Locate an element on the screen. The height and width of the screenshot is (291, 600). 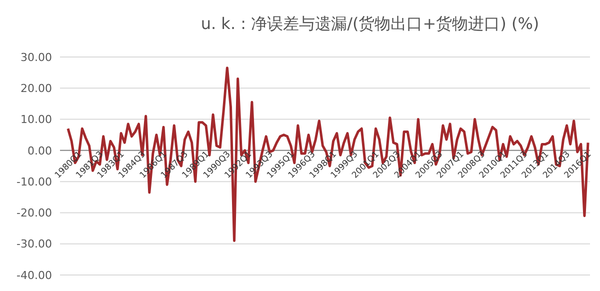
chart-title: u. k. : 净误差与遗漏/(货物出口+货物进口) (%) is located at coordinates (370, 23).